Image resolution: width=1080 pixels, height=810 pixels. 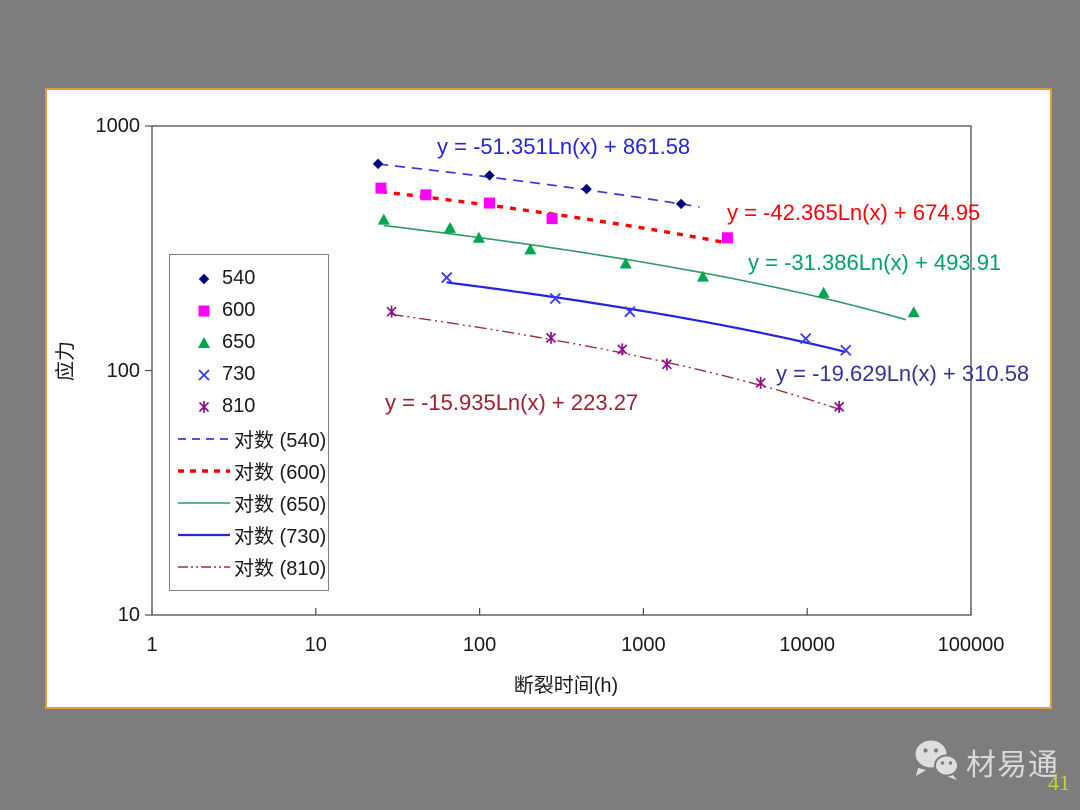 I want to click on legend-item-label: 对数 (730), so click(x=280, y=537).